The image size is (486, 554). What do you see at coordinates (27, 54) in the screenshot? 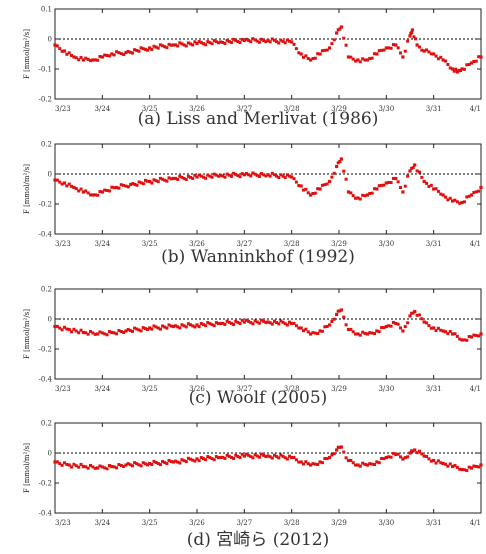
I see `y-axis-label: F [mmol/m²/s]` at bounding box center [27, 54].